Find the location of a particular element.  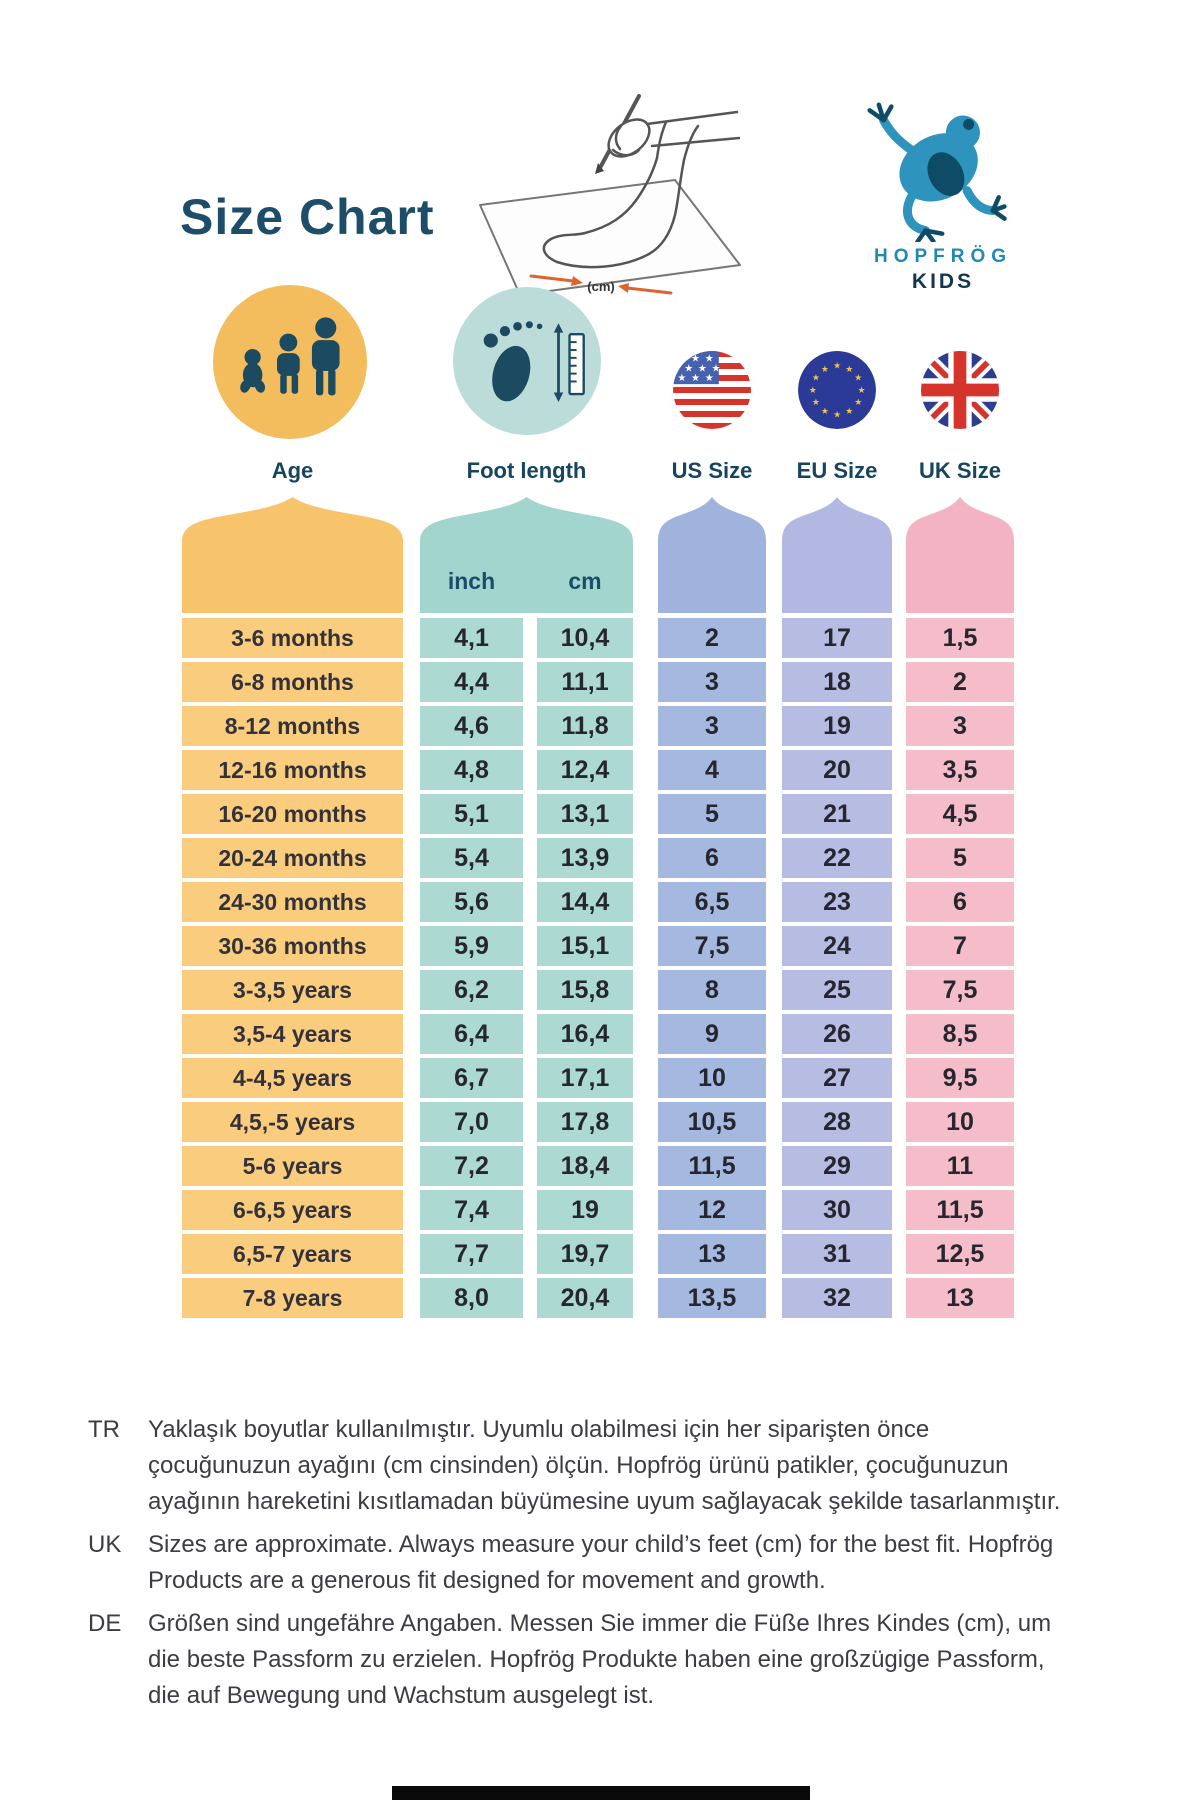

eu-size-cell: 25 is located at coordinates (837, 990).